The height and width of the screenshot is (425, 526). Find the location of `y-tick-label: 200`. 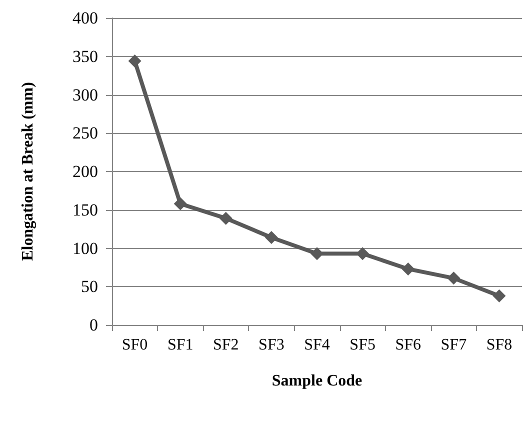

y-tick-label: 200 is located at coordinates (85, 171).